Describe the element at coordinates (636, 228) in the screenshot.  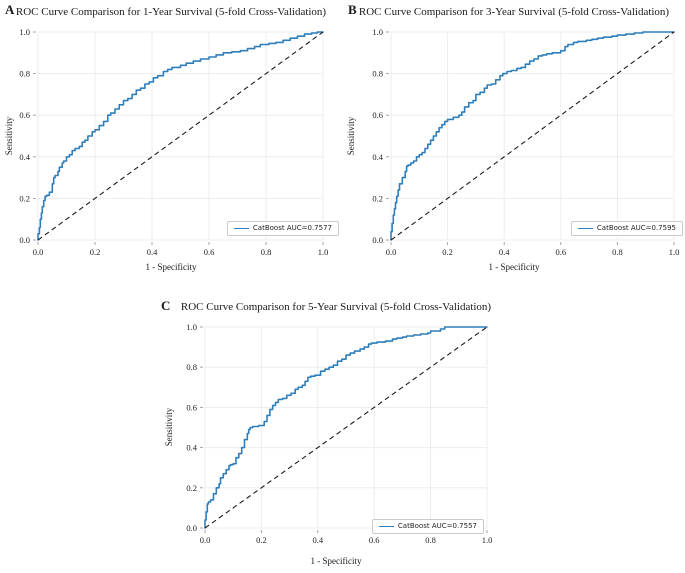
I see `legend-label: CatBoost AUC=0.7595` at that location.